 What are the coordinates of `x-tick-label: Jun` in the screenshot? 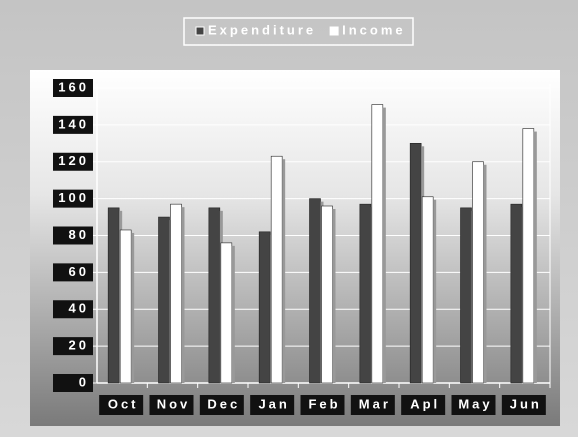 It's located at (526, 403).